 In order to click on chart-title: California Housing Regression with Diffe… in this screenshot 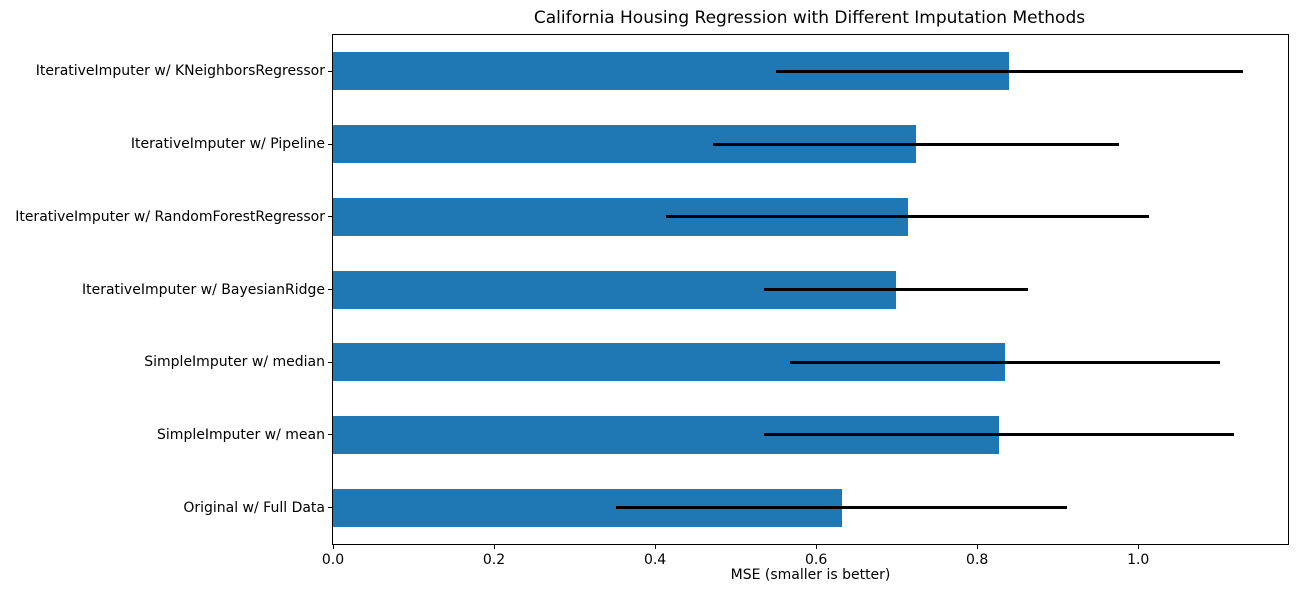, I will do `click(809, 18)`.